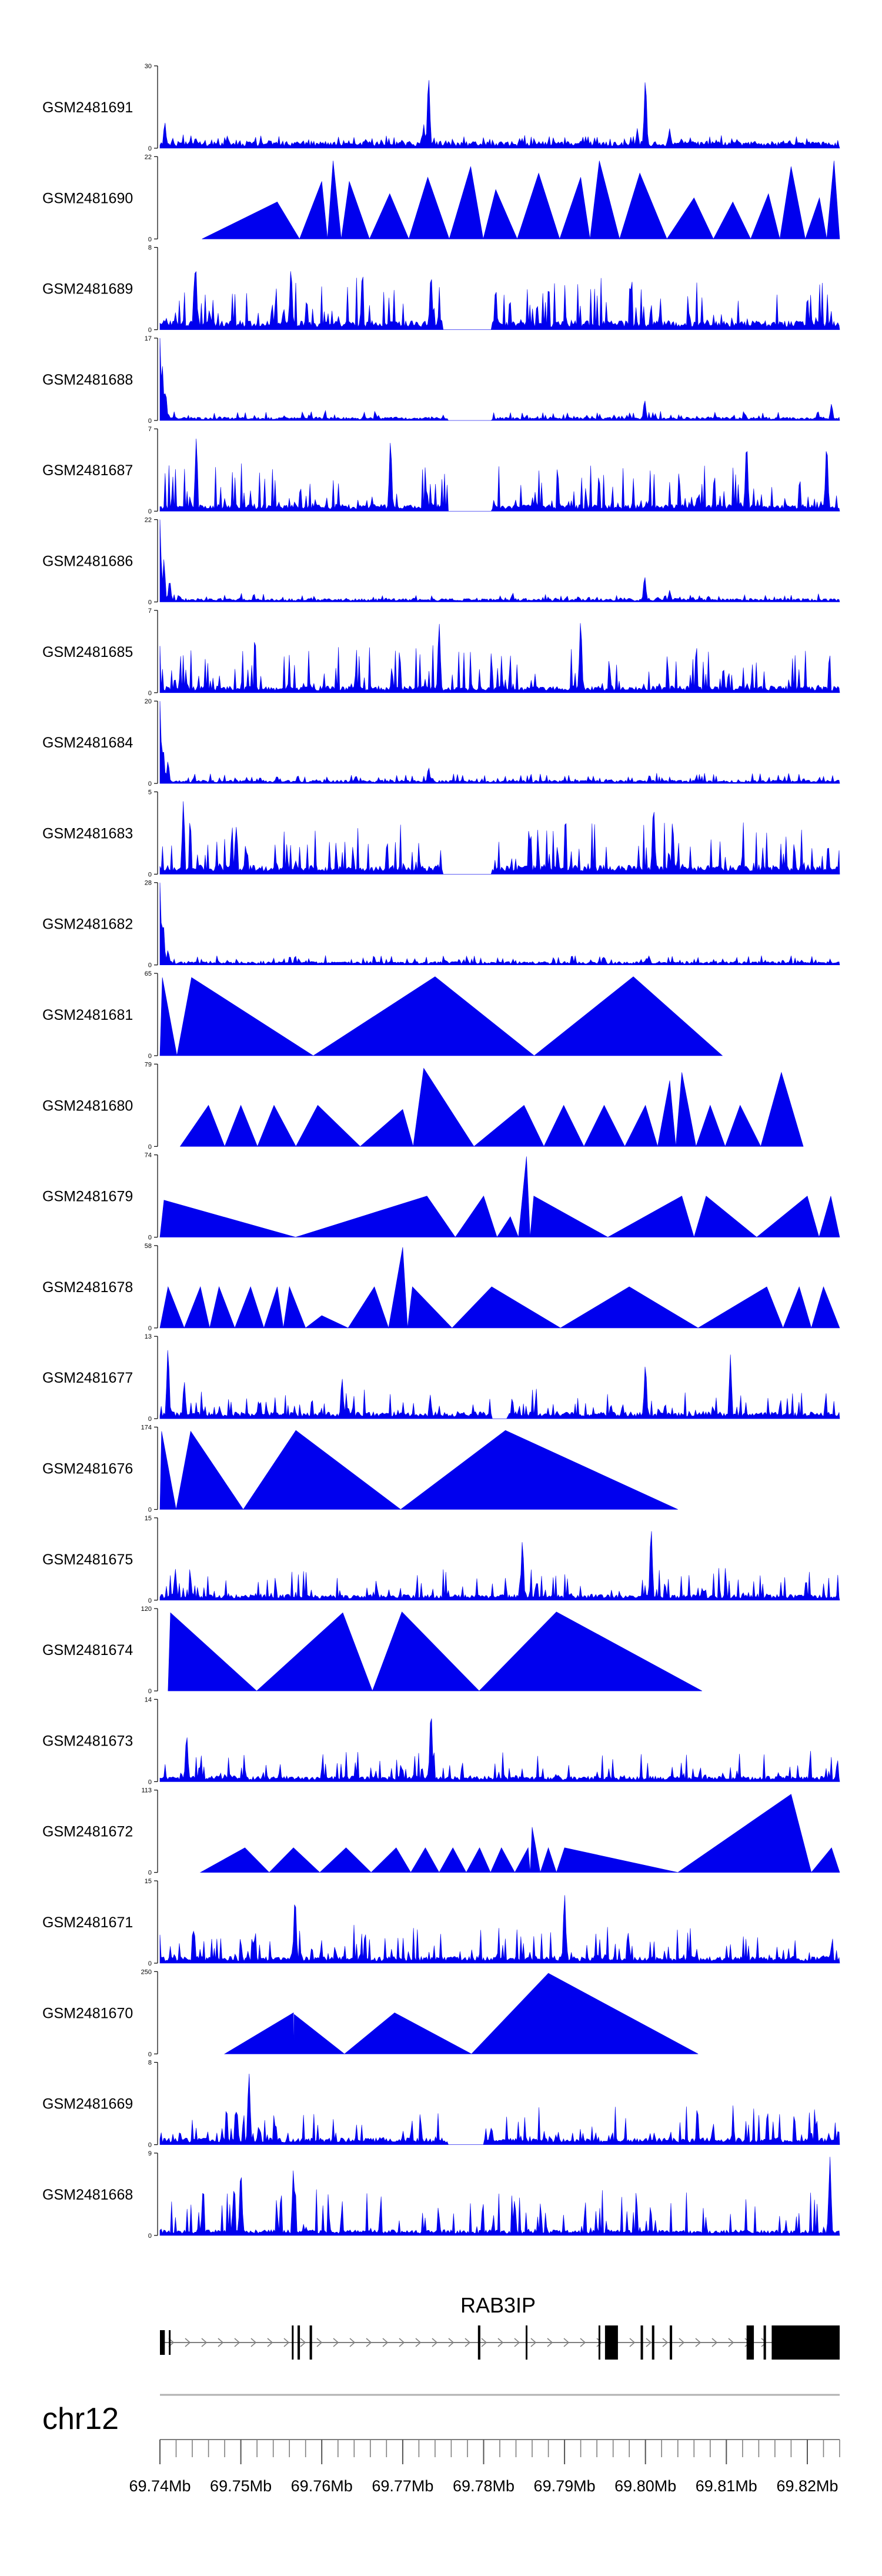 Image resolution: width=882 pixels, height=2576 pixels. I want to click on y-tick-max-label: 30, so click(148, 66).